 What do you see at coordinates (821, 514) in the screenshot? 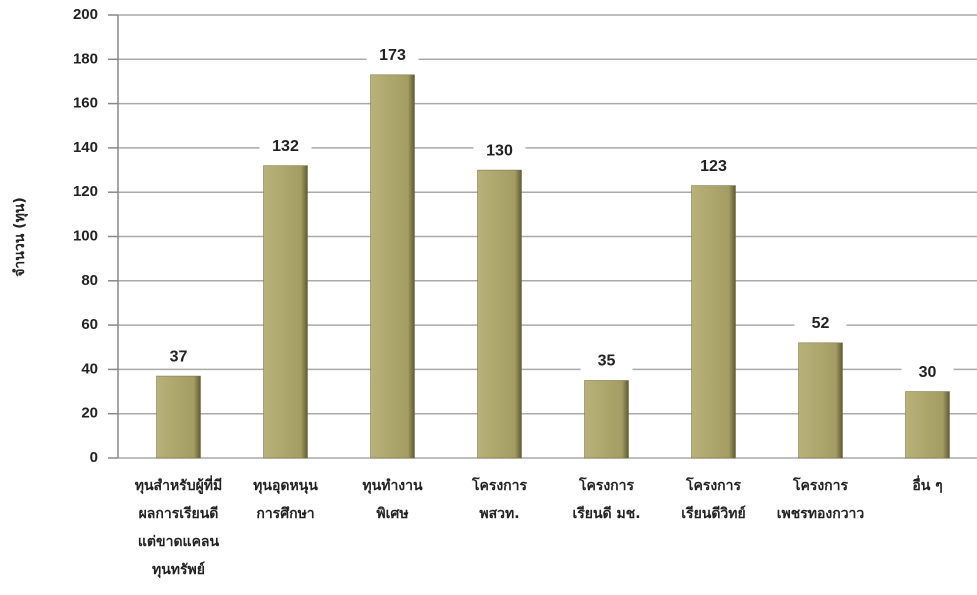
I see `x-tick-label: เพชรทองกวาว` at bounding box center [821, 514].